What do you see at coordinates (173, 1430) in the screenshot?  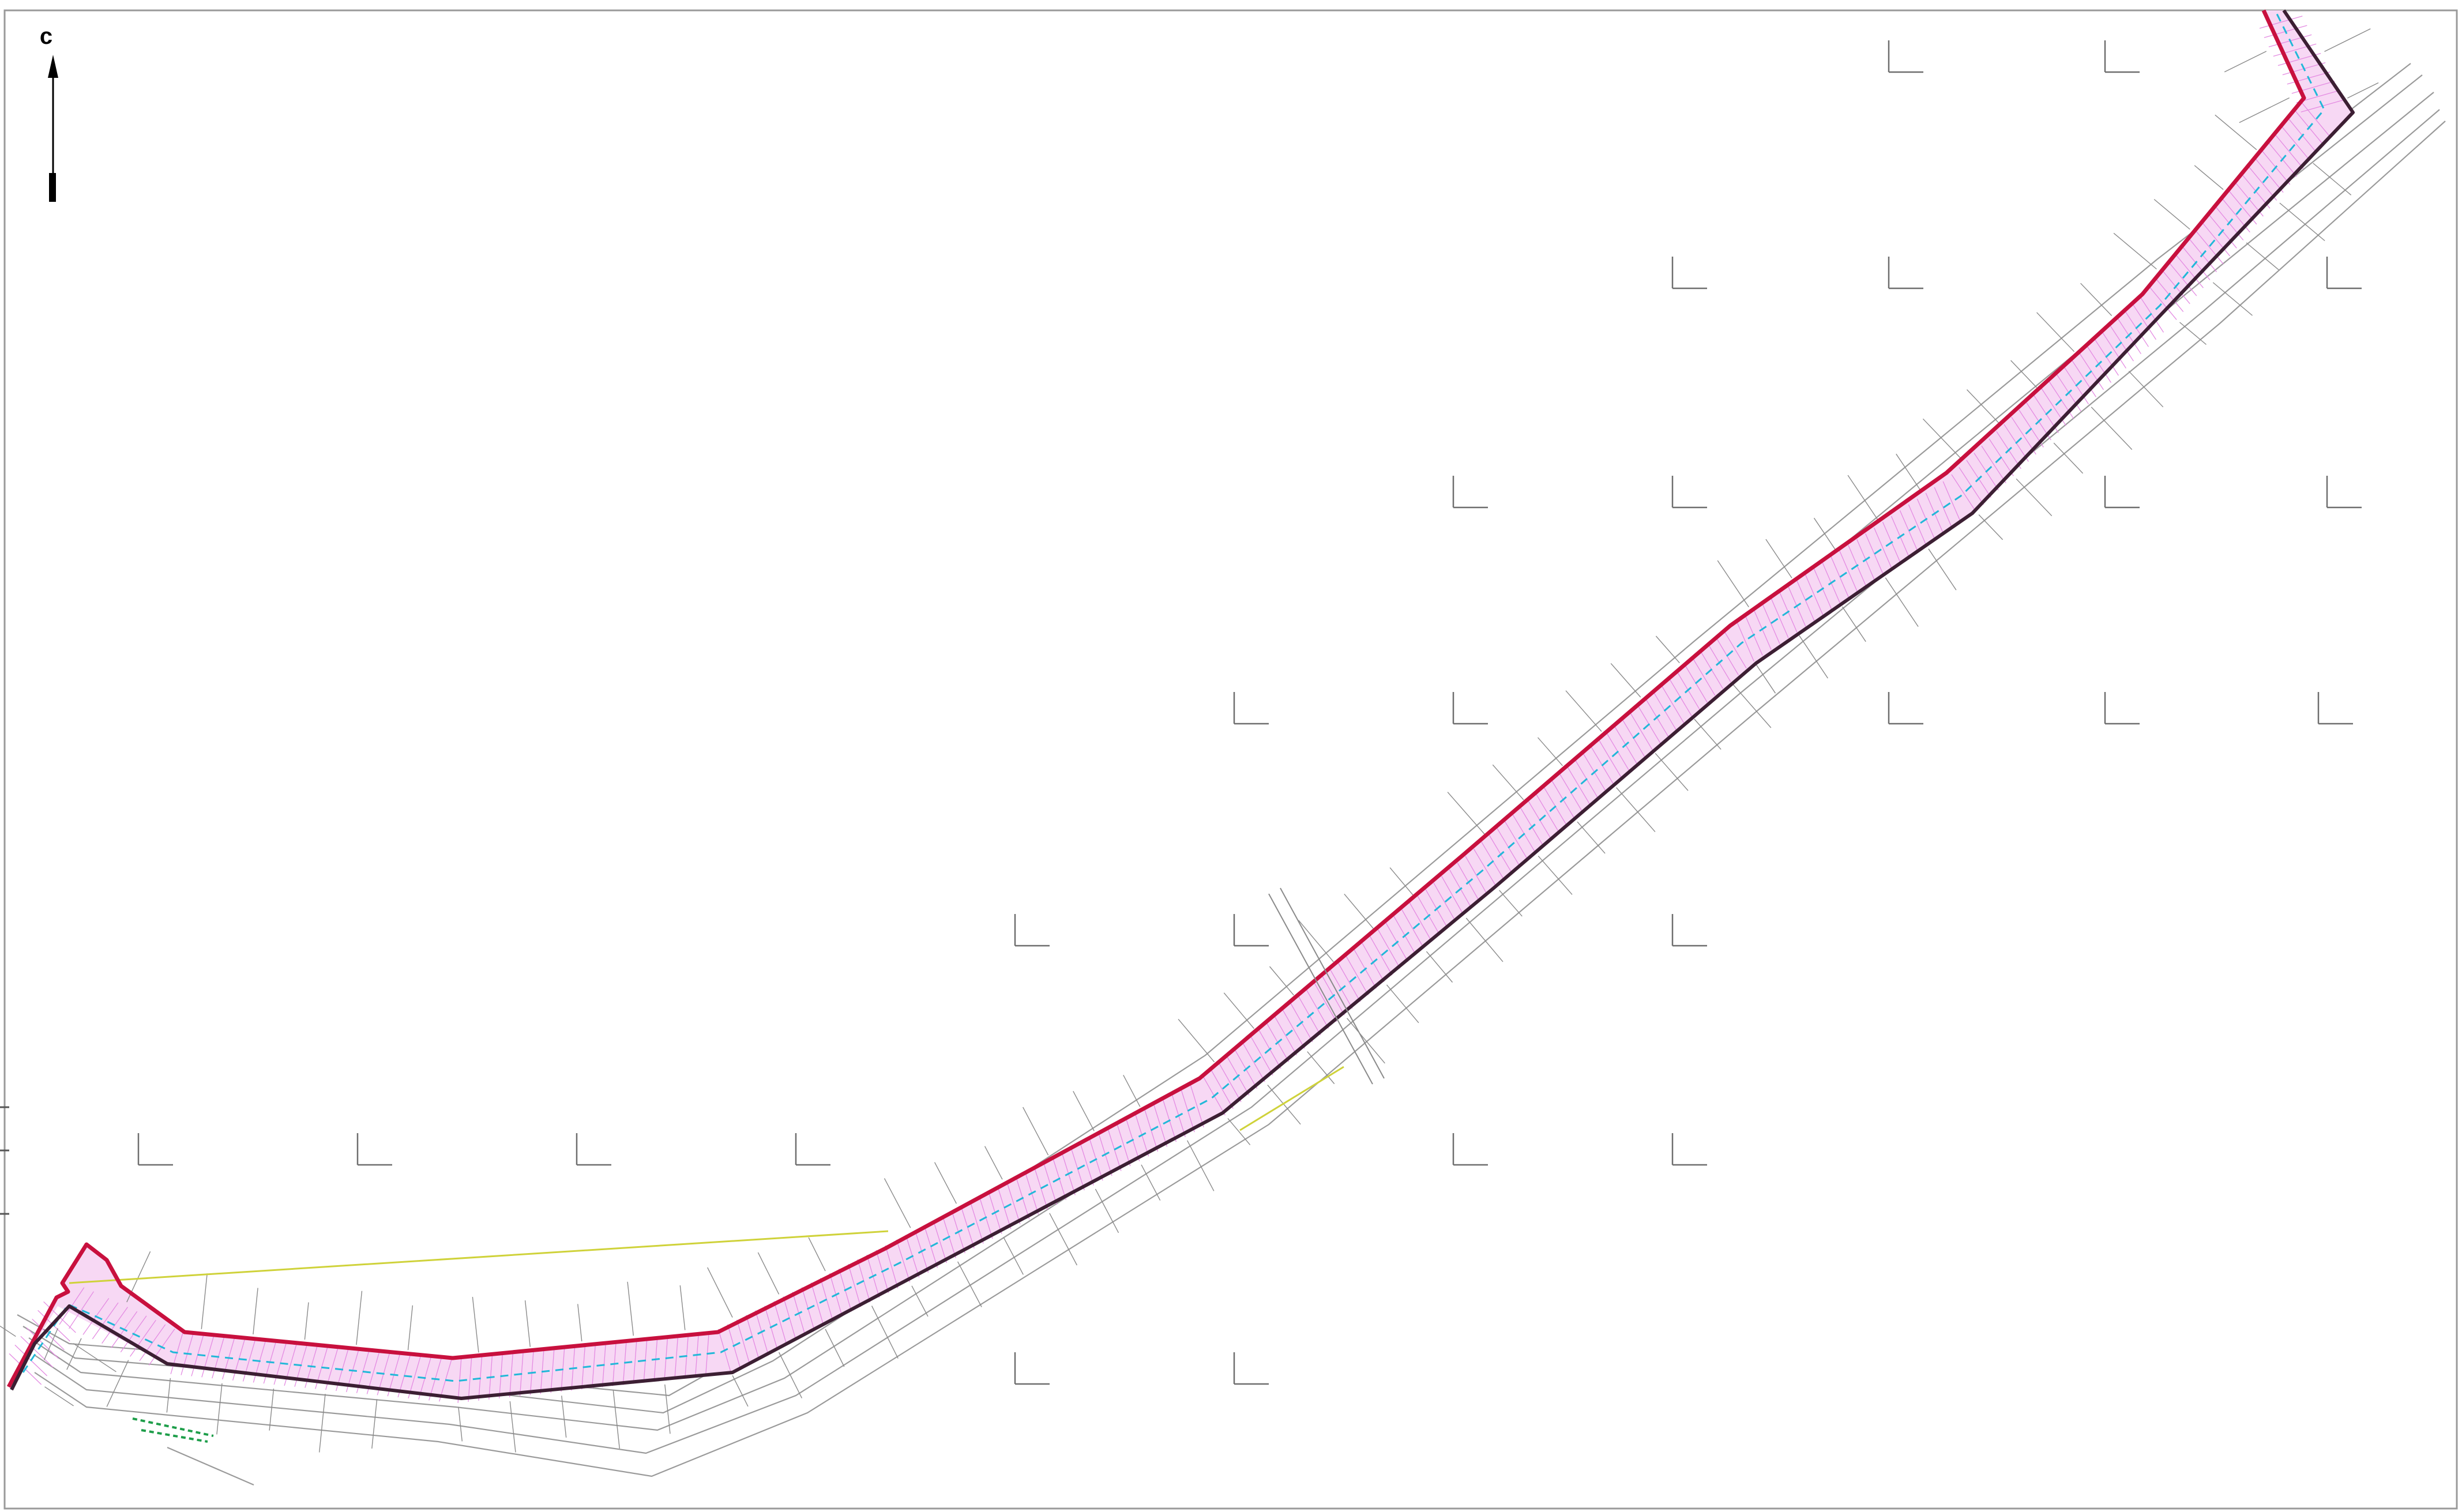 I see `green-marks` at bounding box center [173, 1430].